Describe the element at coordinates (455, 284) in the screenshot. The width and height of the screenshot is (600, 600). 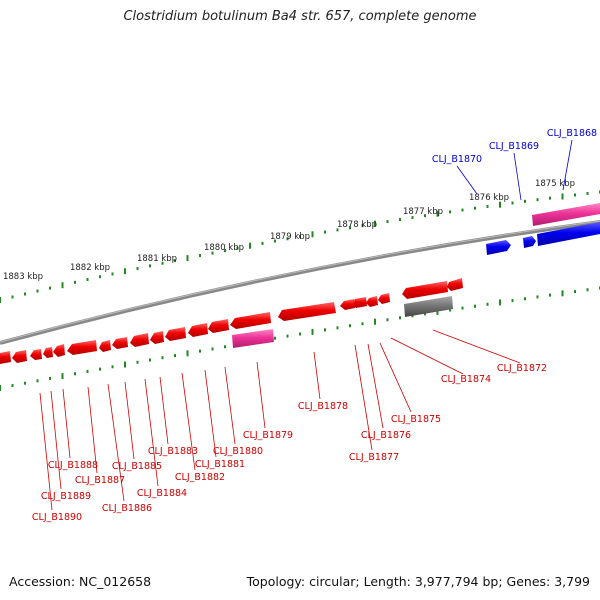
I see `gene-arrow-CLJ_B1872` at that location.